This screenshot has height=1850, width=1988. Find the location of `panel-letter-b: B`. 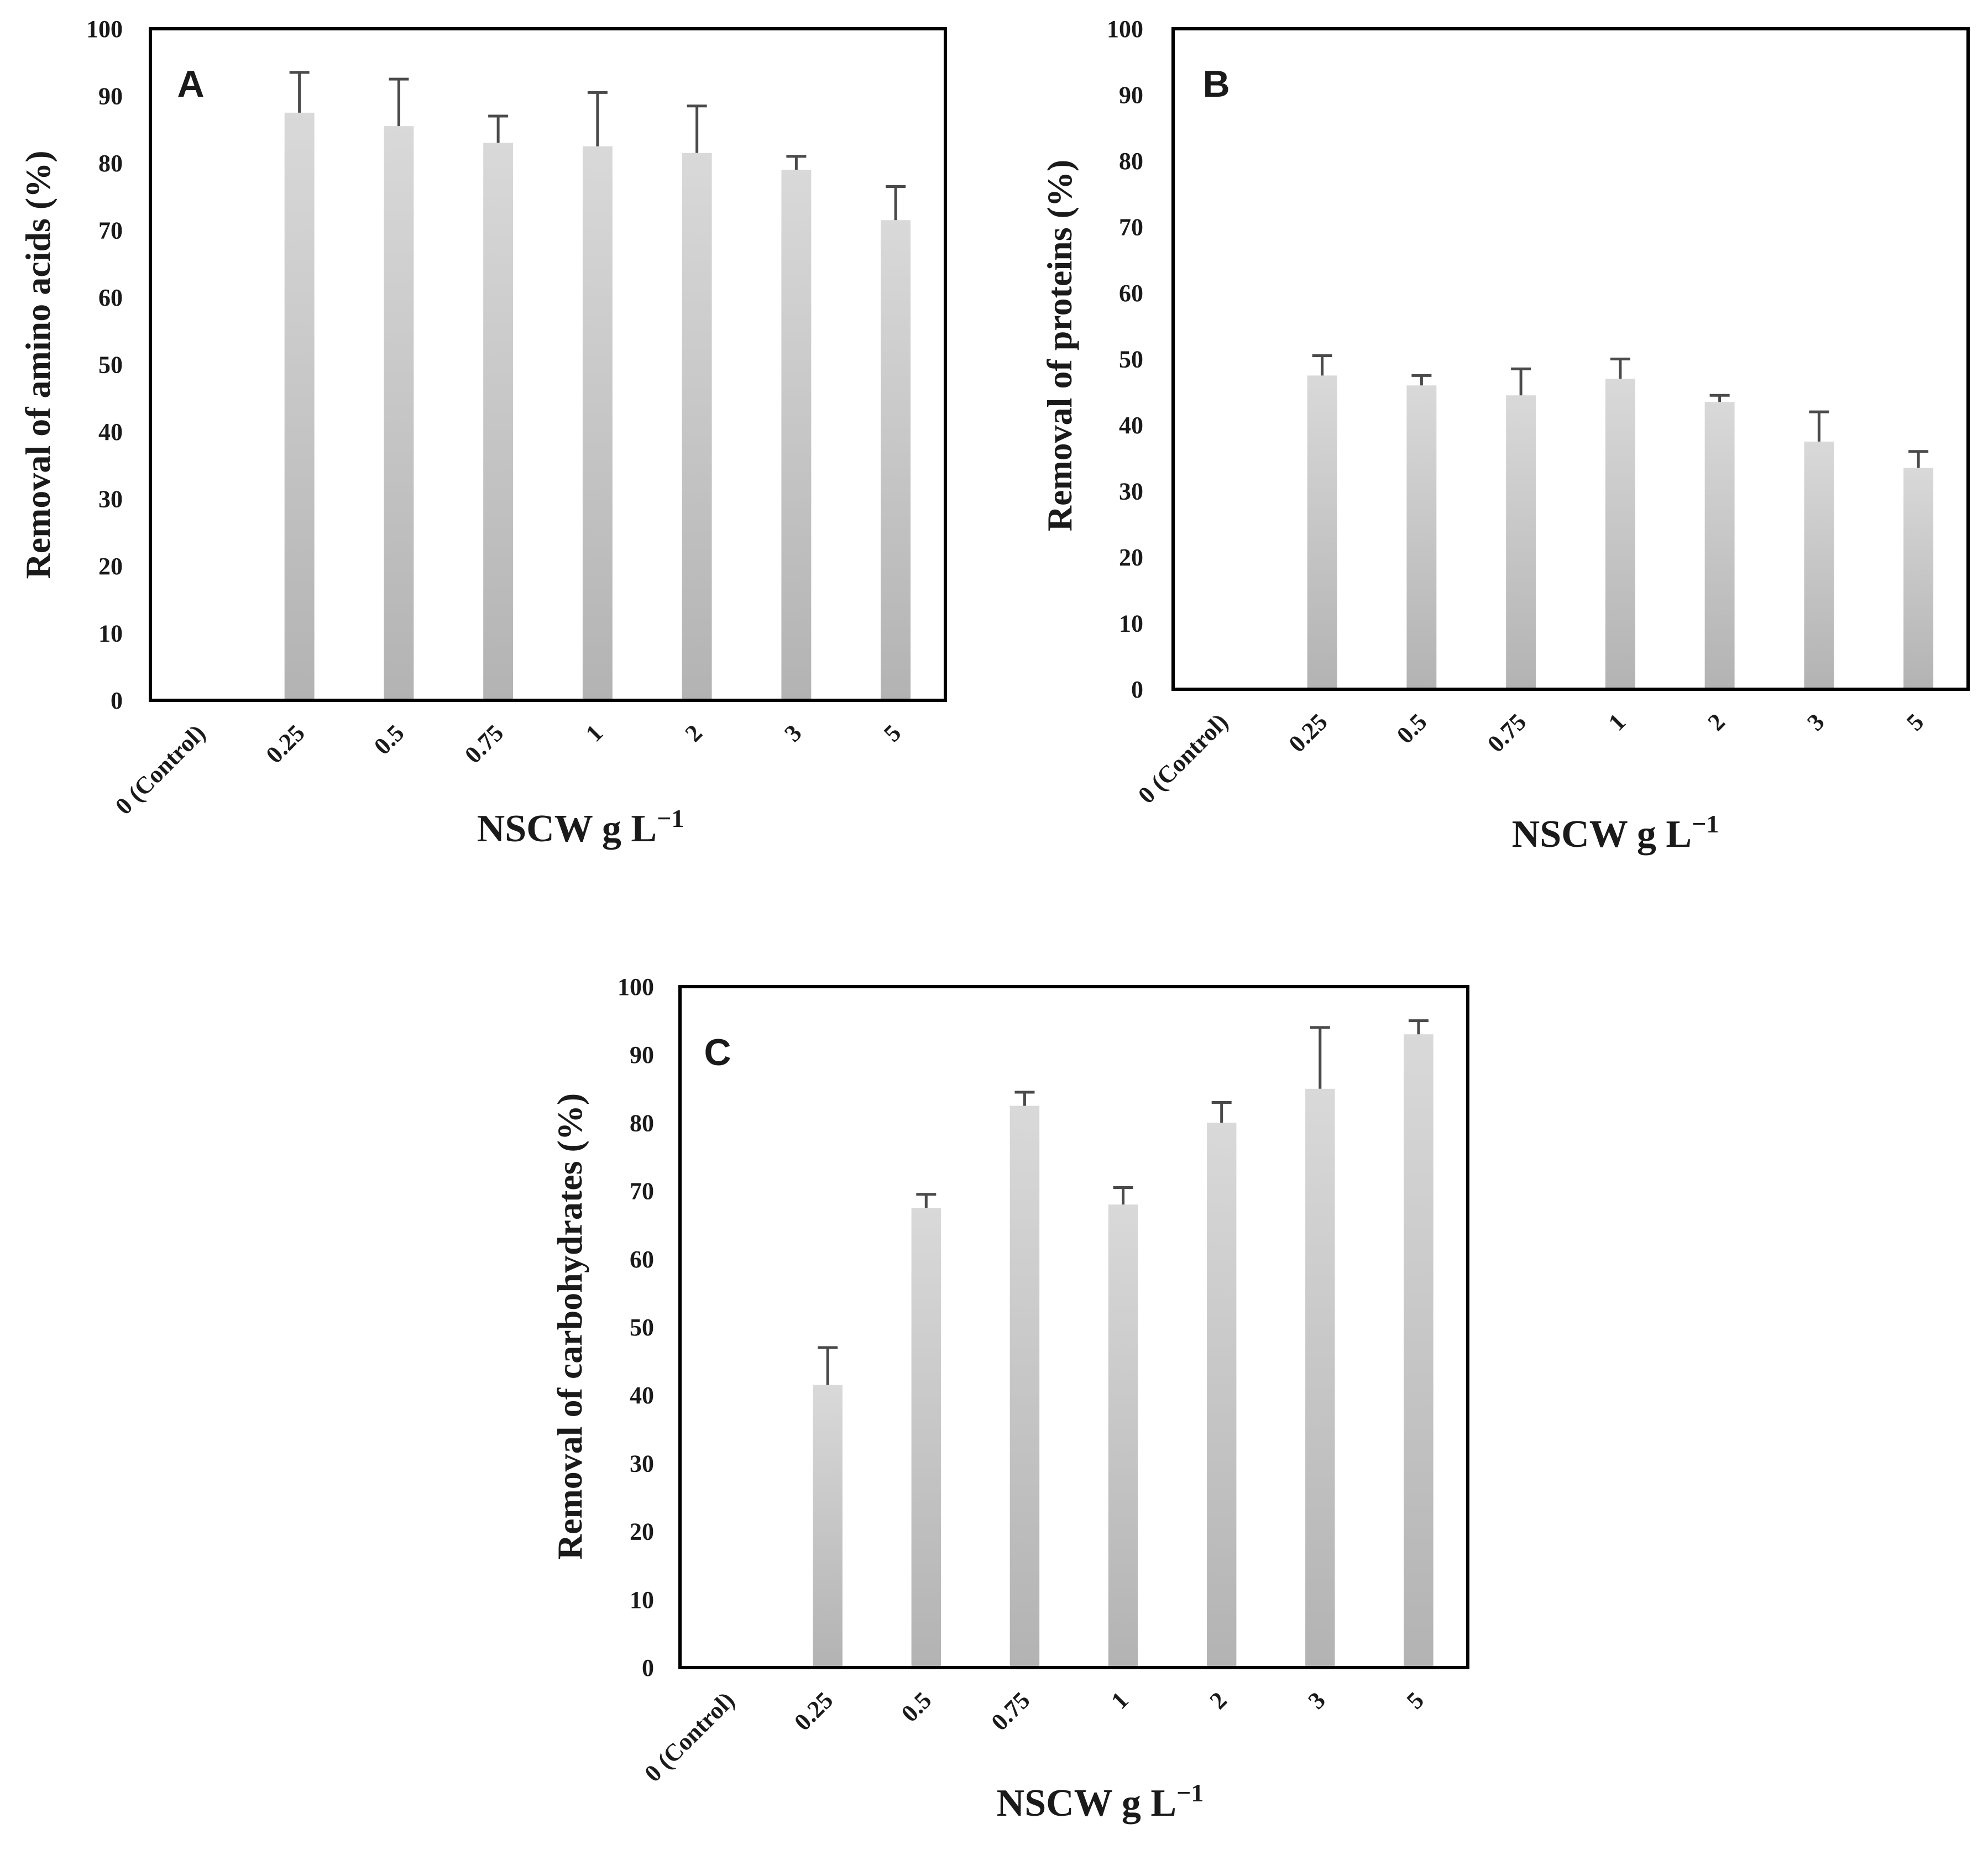

panel-letter-b: B is located at coordinates (1216, 84).